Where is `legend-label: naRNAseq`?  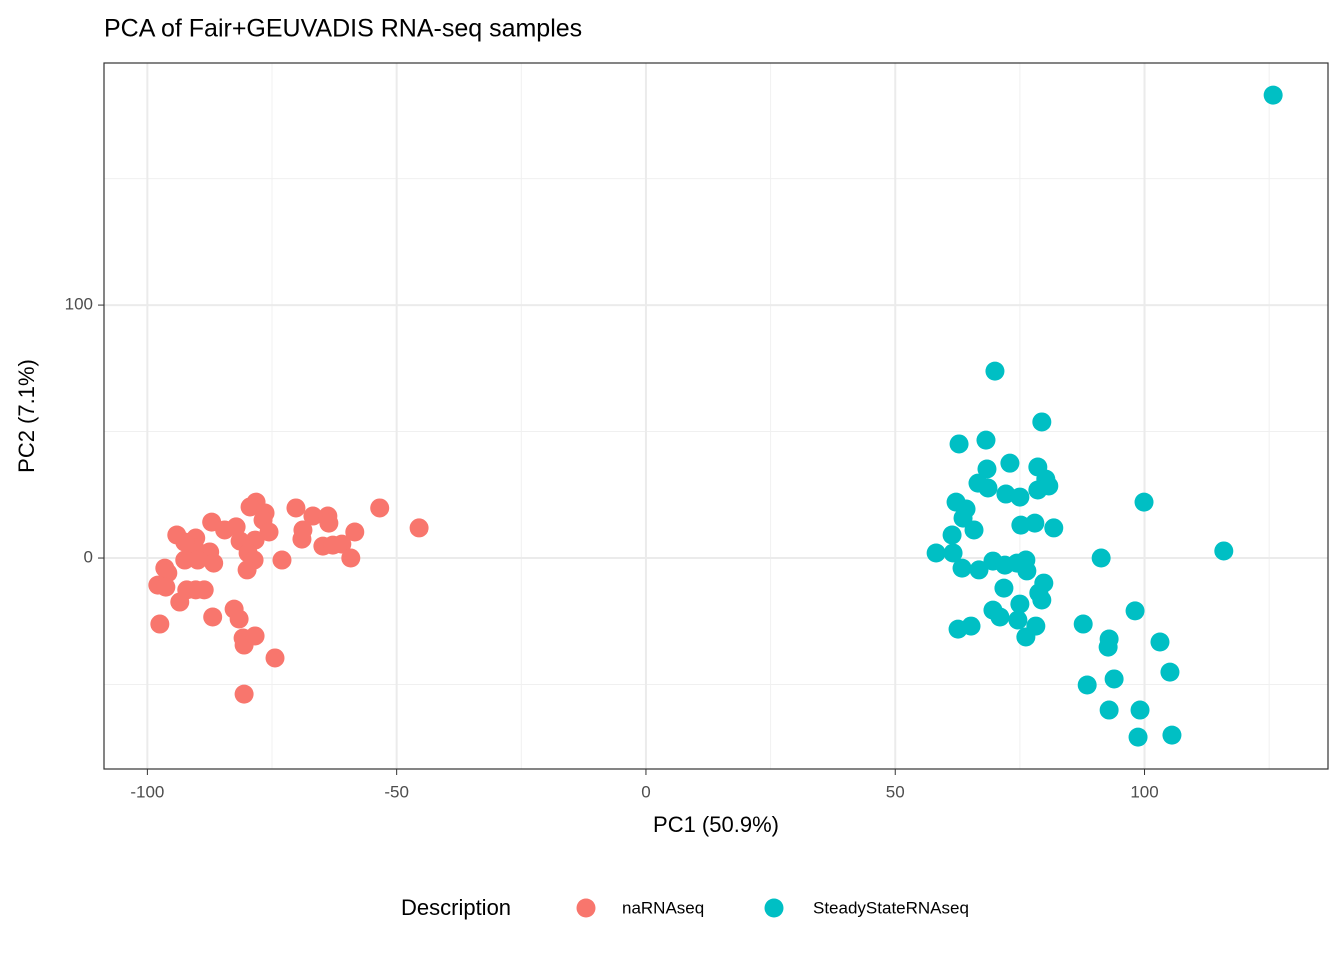
legend-label: naRNAseq is located at coordinates (663, 907).